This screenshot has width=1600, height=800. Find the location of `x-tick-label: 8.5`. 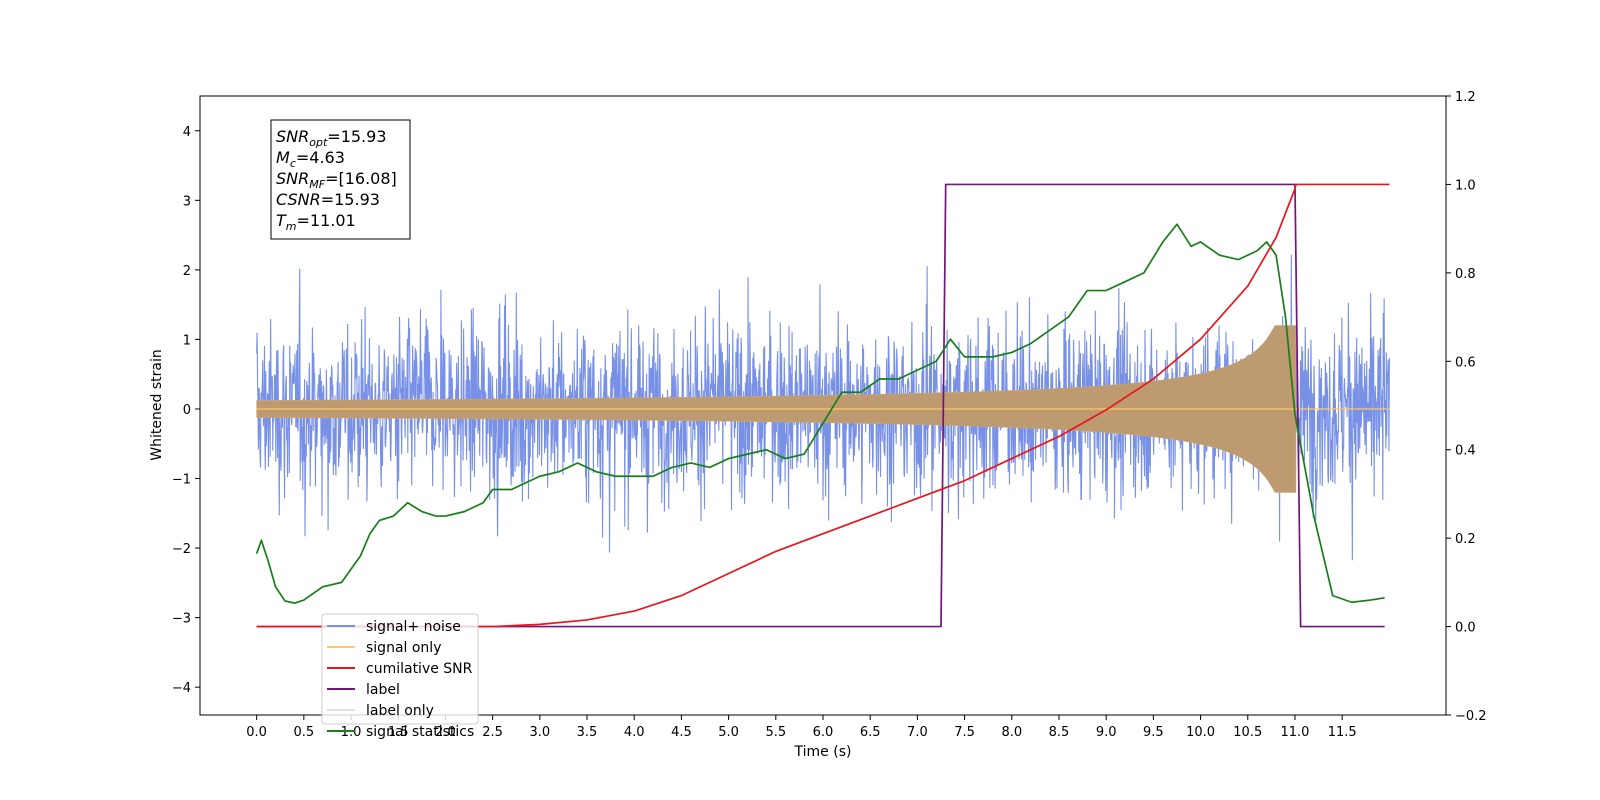

x-tick-label: 8.5 is located at coordinates (1059, 732).